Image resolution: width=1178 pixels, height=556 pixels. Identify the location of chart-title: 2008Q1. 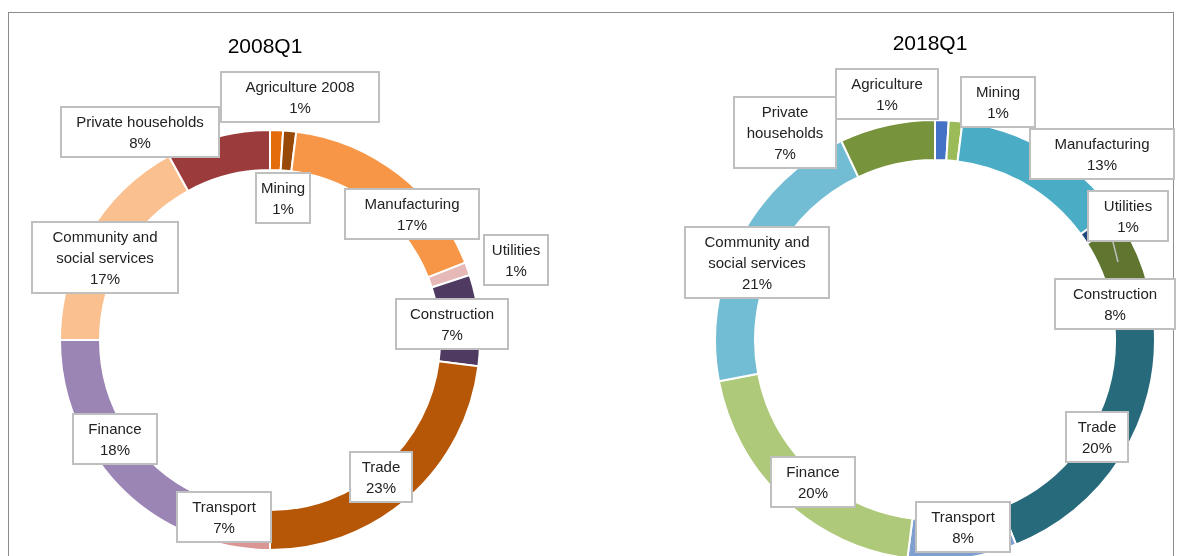
(265, 46).